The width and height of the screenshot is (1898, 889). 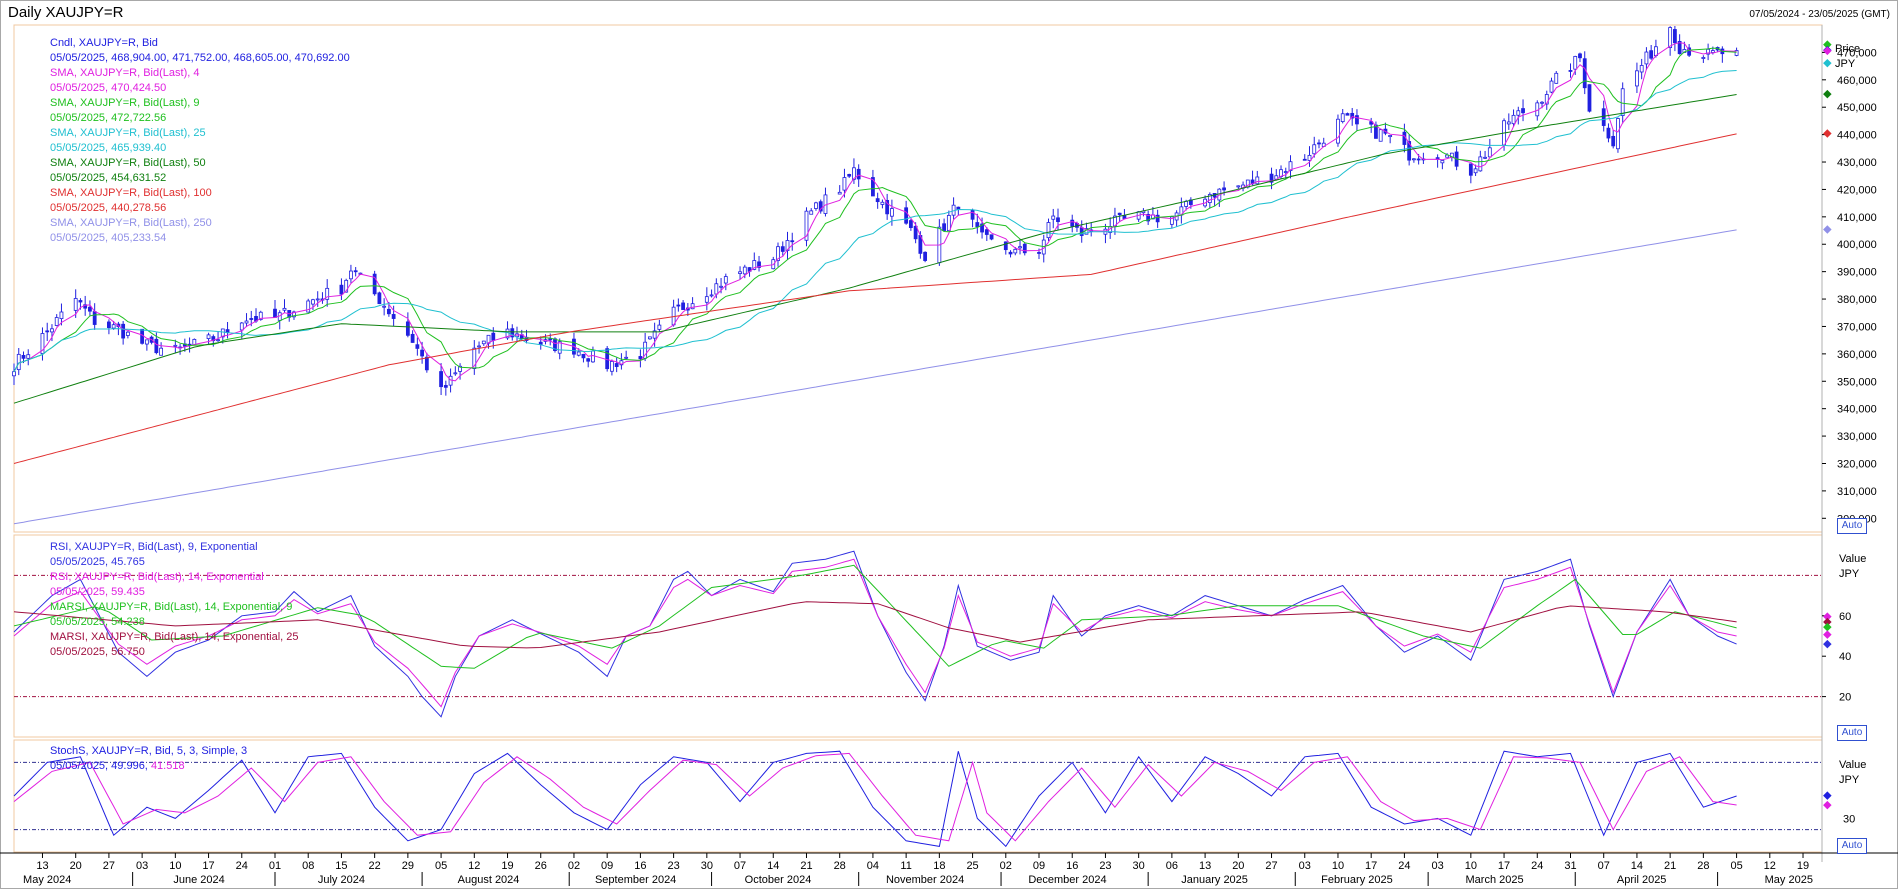 What do you see at coordinates (1827, 229) in the screenshot?
I see `marker-sma250` at bounding box center [1827, 229].